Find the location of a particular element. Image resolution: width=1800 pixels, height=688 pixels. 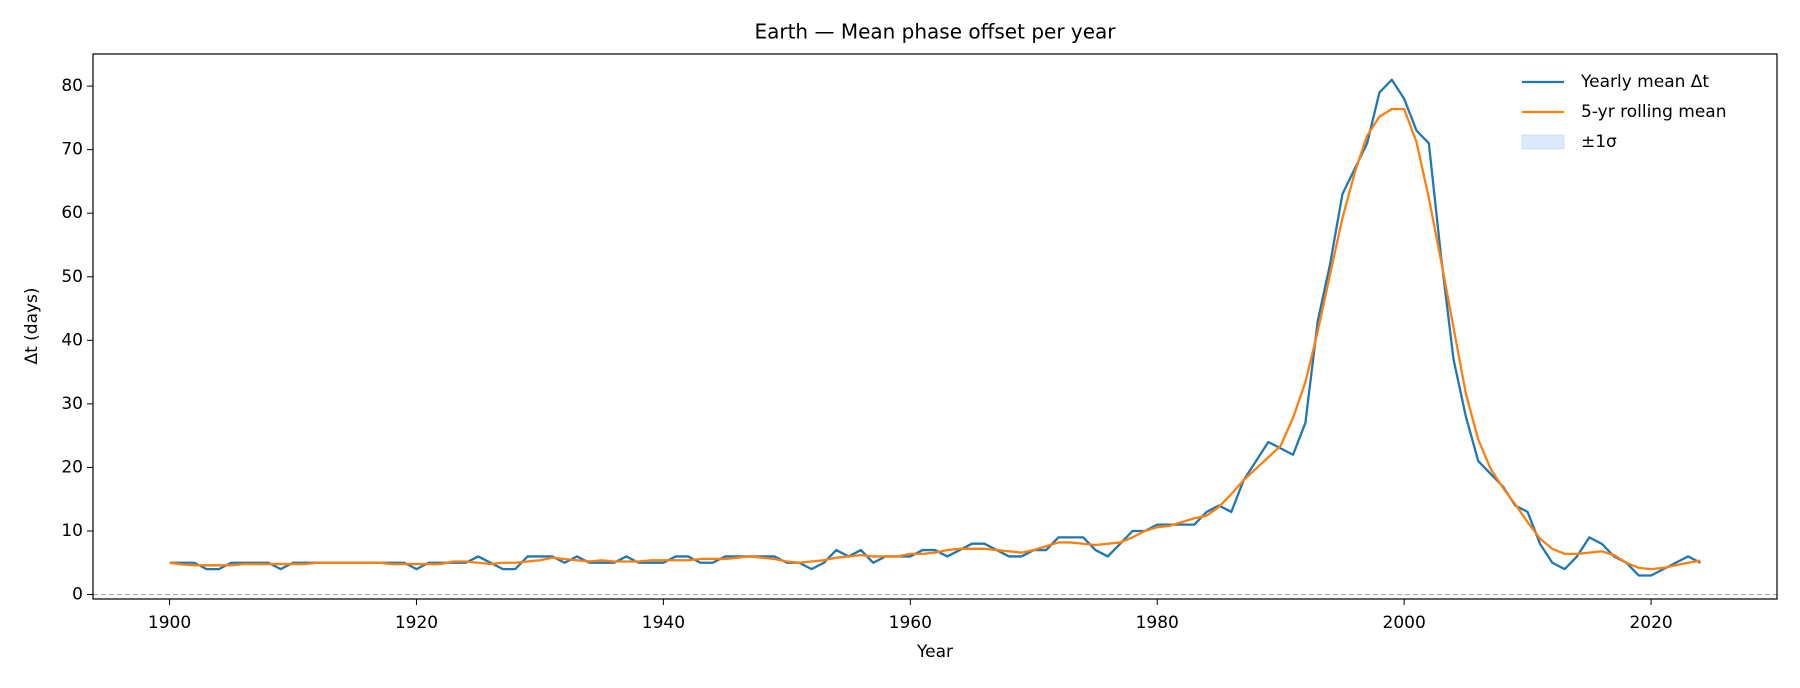

y-tick-label: 0 is located at coordinates (77, 595).